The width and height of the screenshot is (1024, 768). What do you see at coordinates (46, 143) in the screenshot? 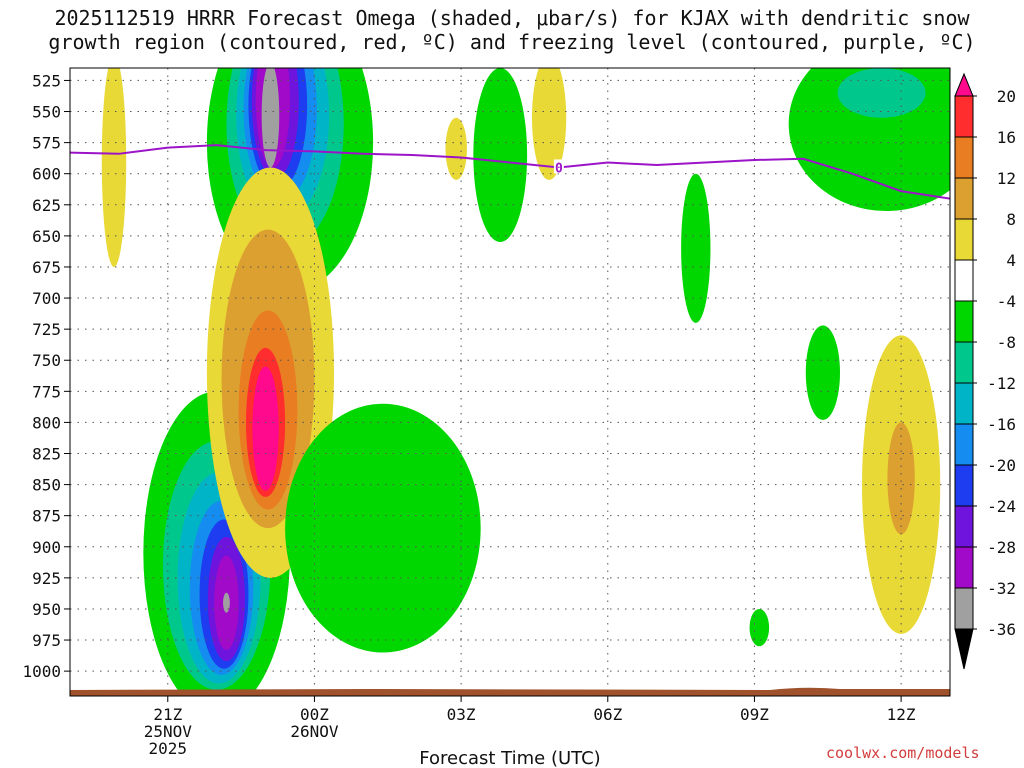
I see `y-tick-label-575: 575` at bounding box center [46, 143].